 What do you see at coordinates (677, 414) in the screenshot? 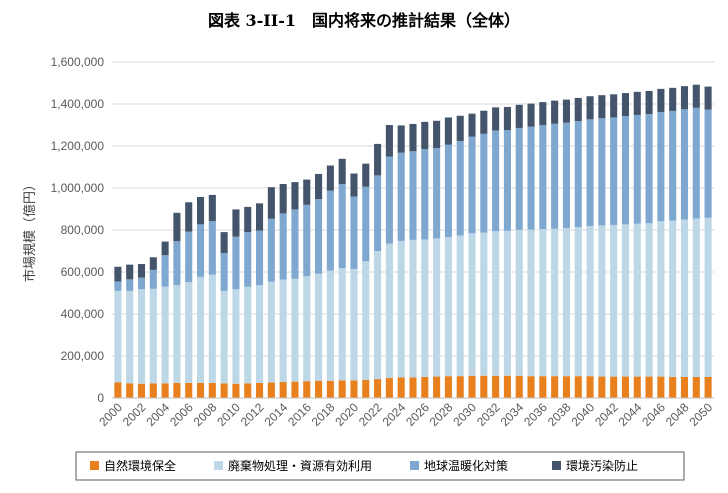
I see `x-tick-label: 2048` at bounding box center [677, 414].